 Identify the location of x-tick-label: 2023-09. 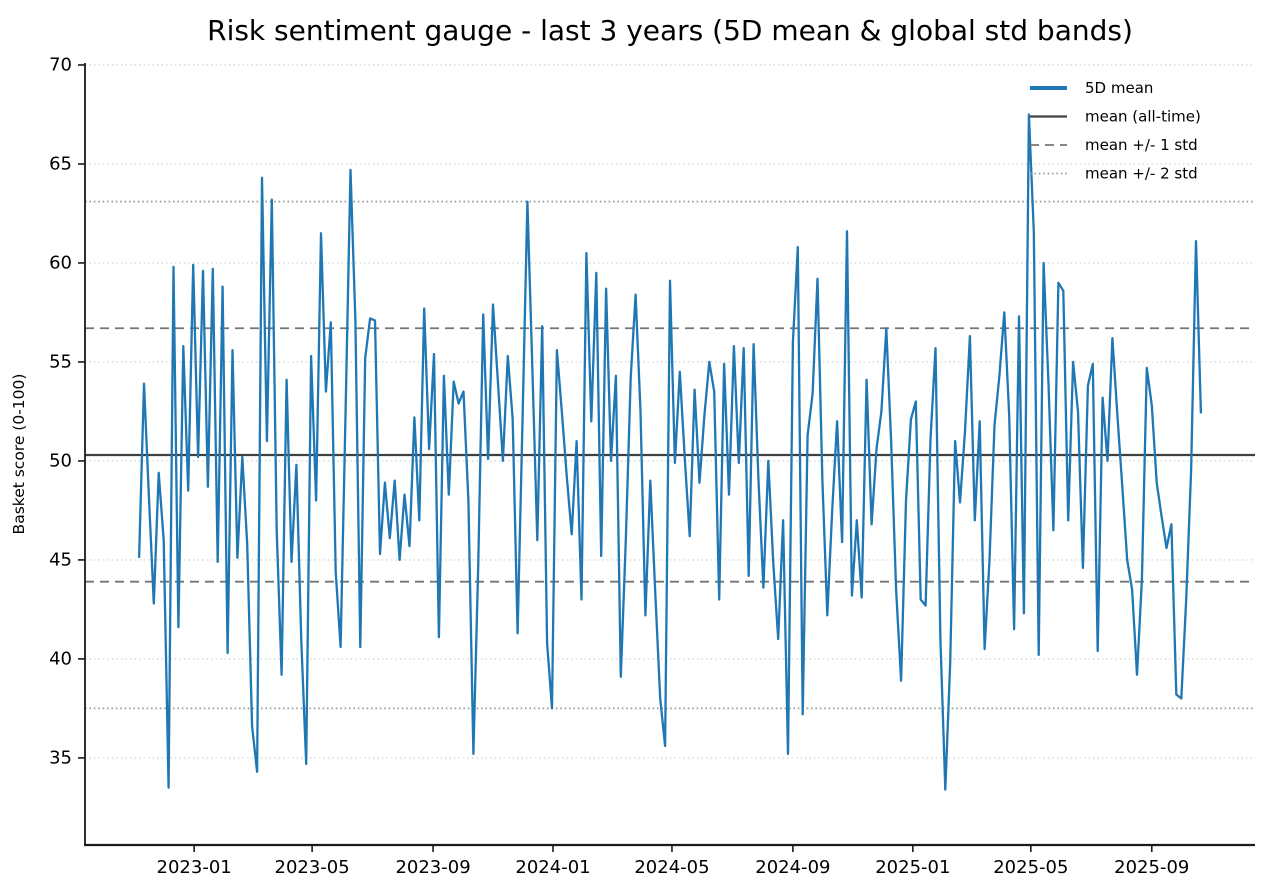
(432, 867).